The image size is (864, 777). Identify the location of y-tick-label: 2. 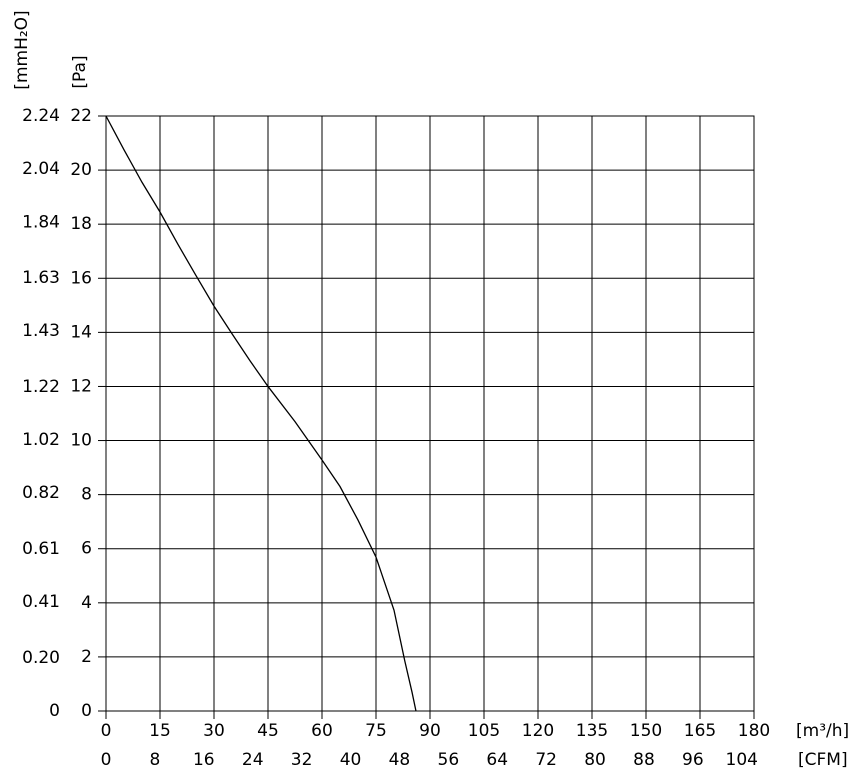
(86, 657).